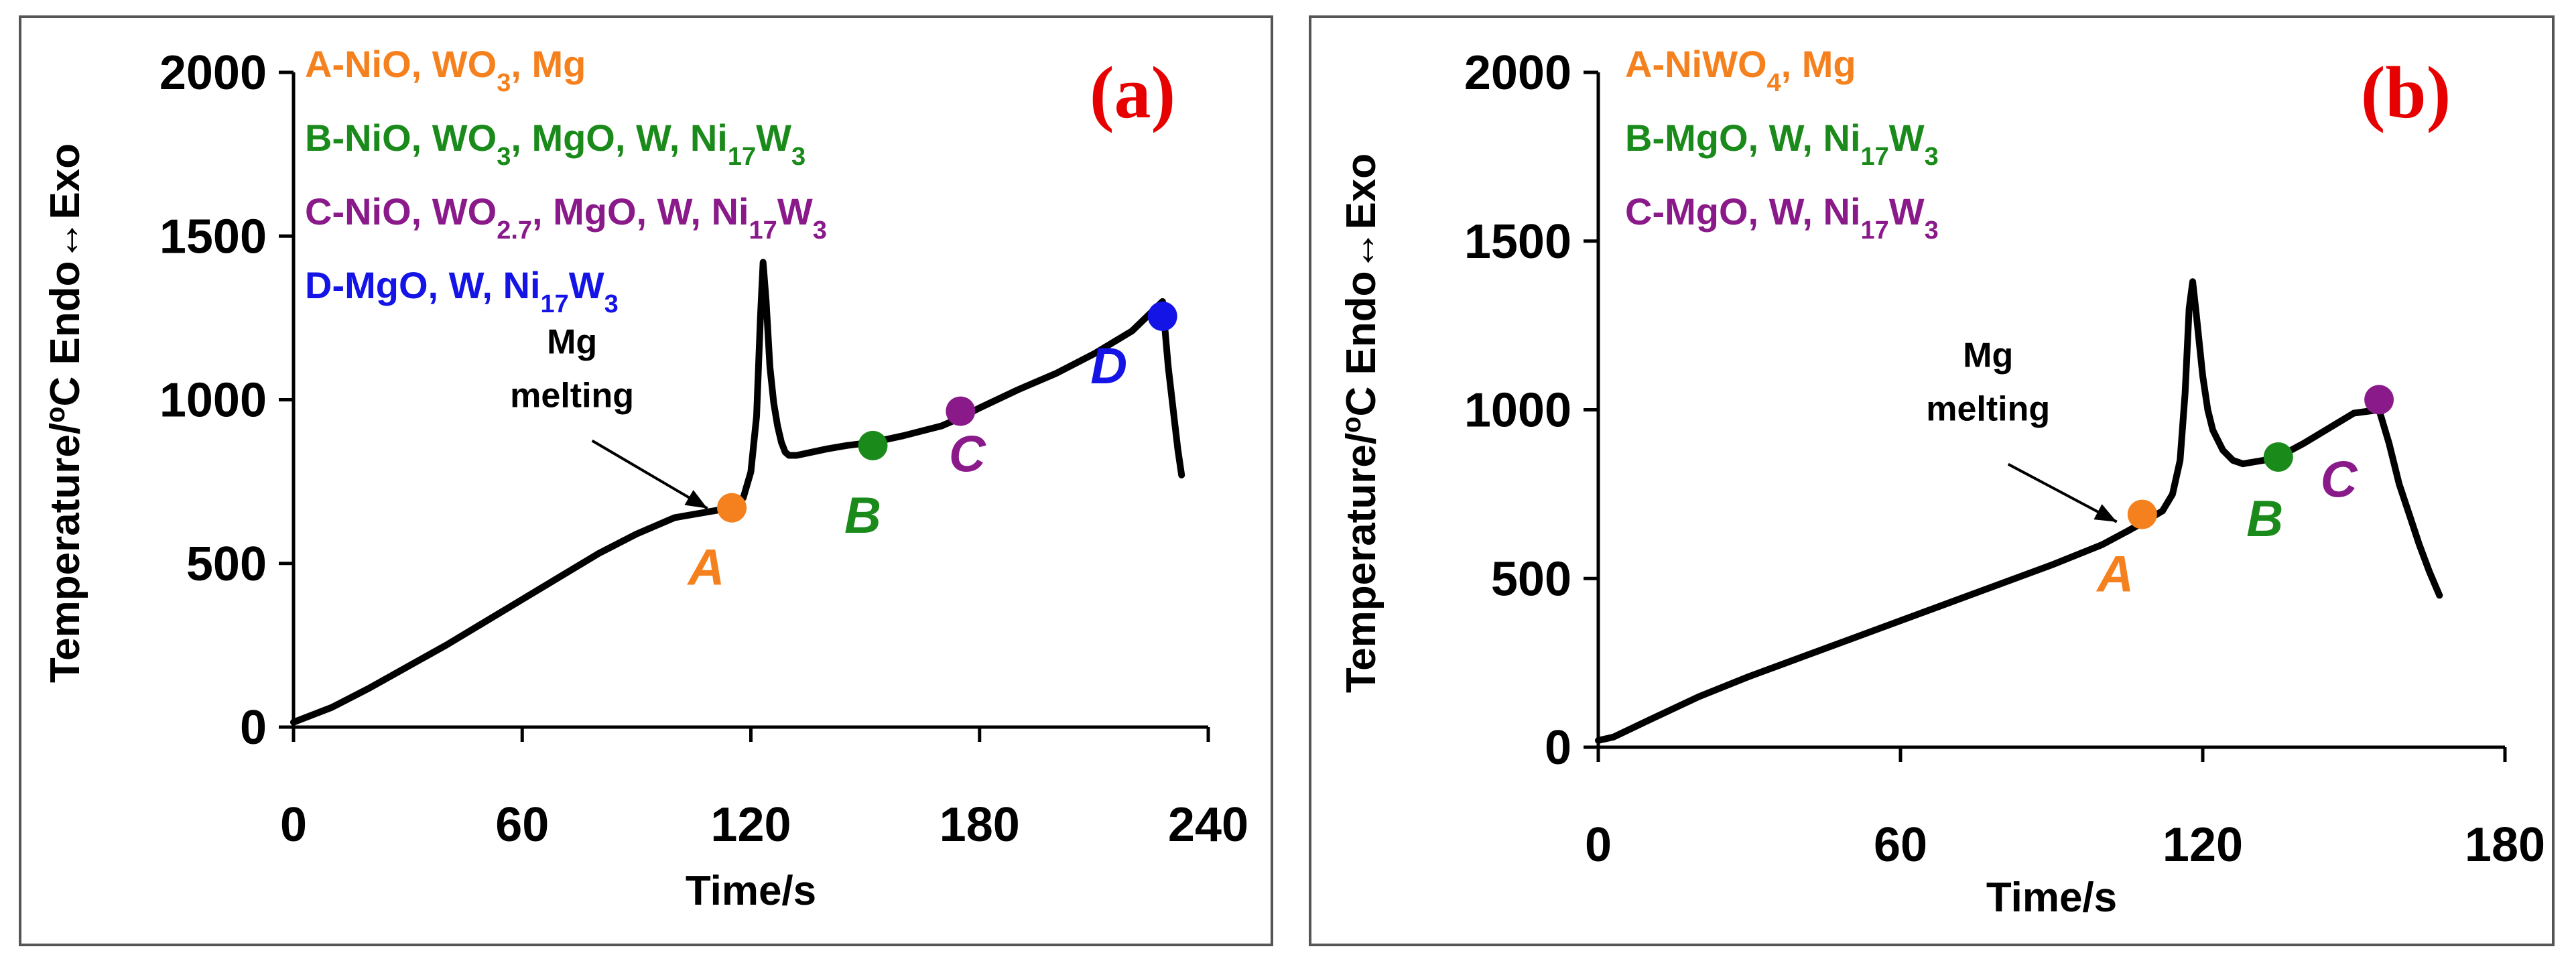 This screenshot has height=963, width=2576. Describe the element at coordinates (1782, 217) in the screenshot. I see `legend-item-c: C-MgO, W, Ni17W3` at that location.